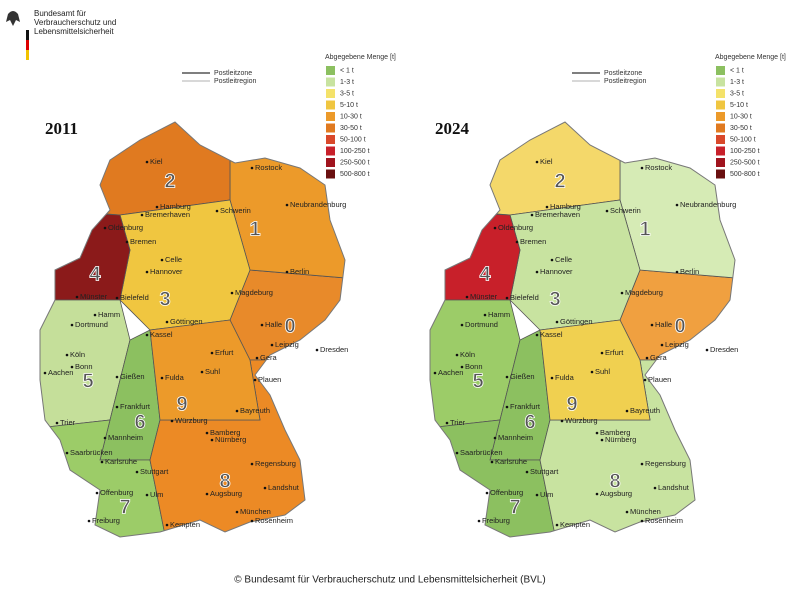  I want to click on city-label: Bonn, so click(84, 366).